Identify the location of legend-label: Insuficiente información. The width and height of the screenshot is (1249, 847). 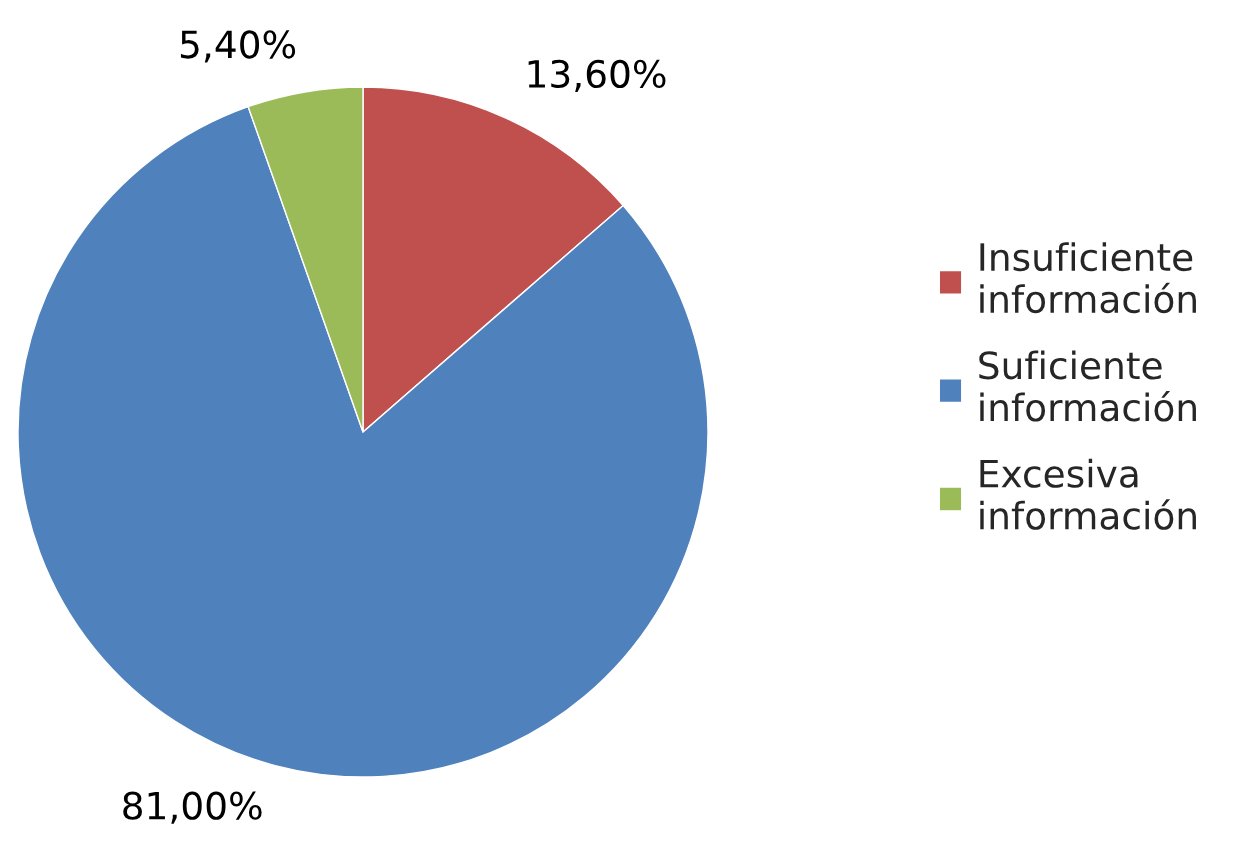
(1088, 278).